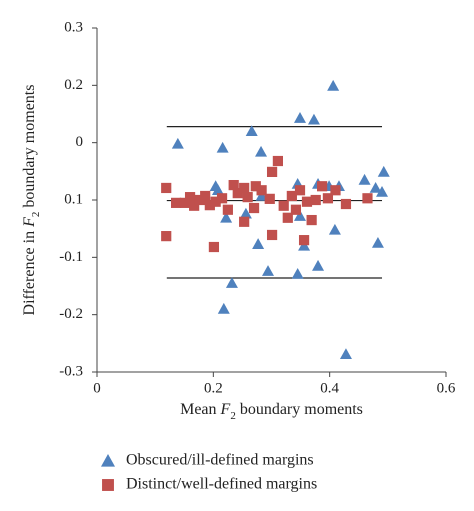  I want to click on y-tick-label: 0, so click(80, 142).